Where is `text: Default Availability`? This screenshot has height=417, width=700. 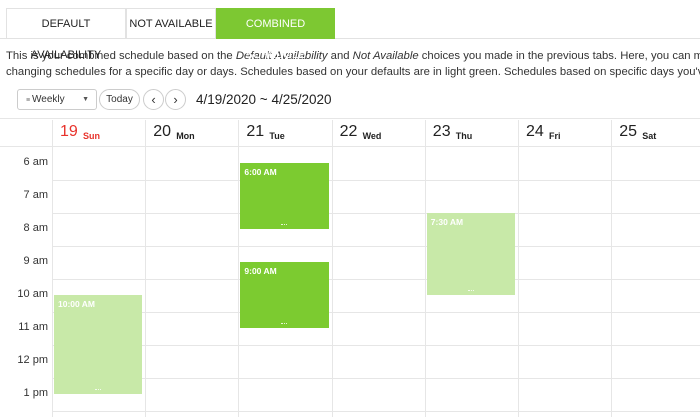 text: Default Availability is located at coordinates (282, 56).